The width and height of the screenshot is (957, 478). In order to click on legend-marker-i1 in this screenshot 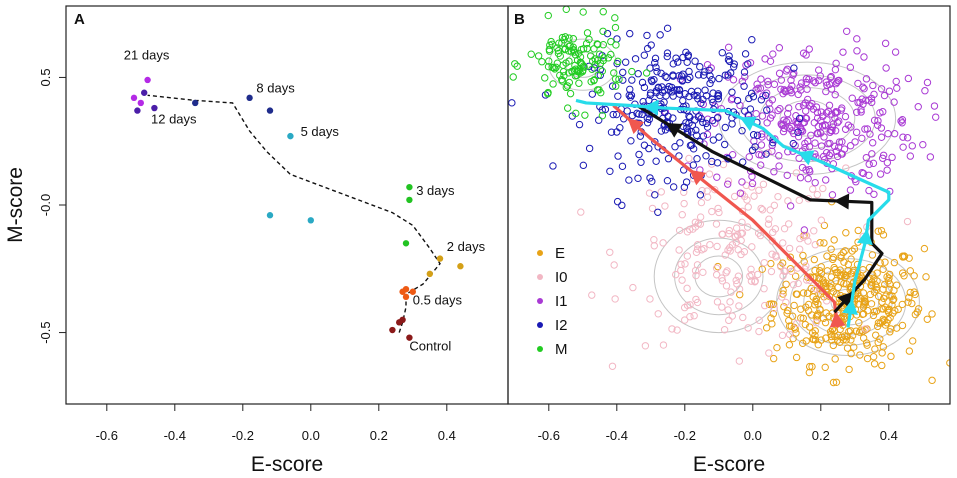, I will do `click(540, 301)`.